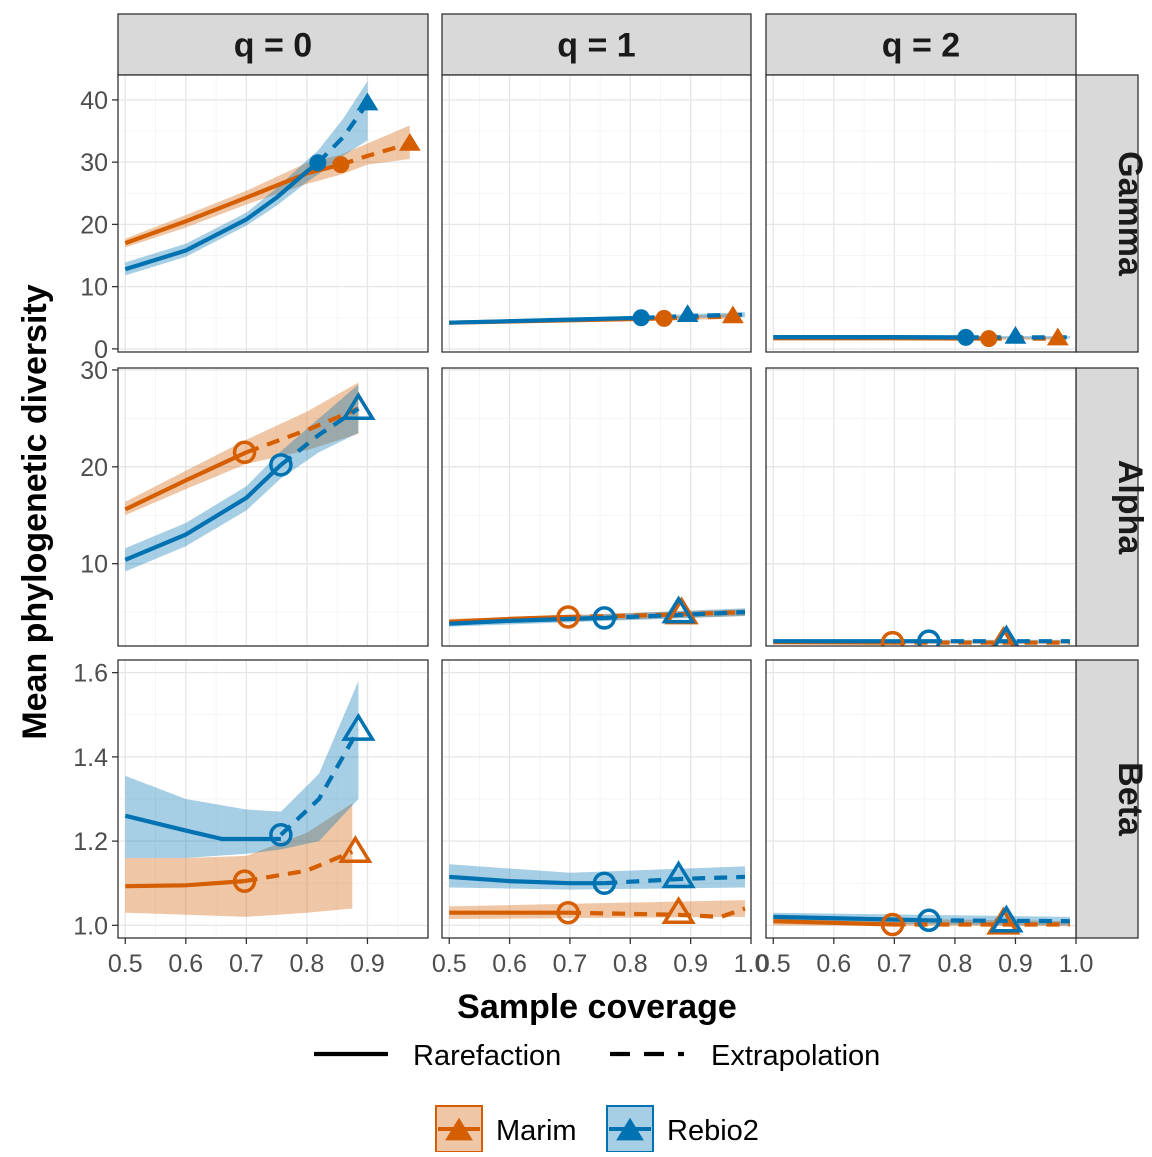  I want to click on y-tick-label: 40, so click(94, 101).